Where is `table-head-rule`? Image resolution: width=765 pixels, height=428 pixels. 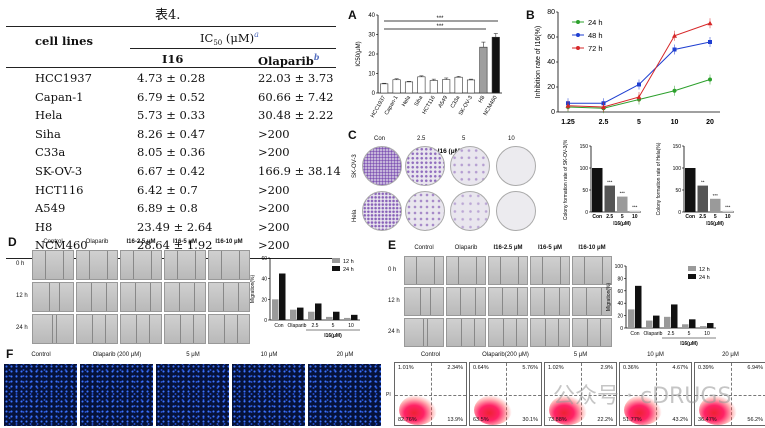
table-head-rule is located at coordinates (171, 67).